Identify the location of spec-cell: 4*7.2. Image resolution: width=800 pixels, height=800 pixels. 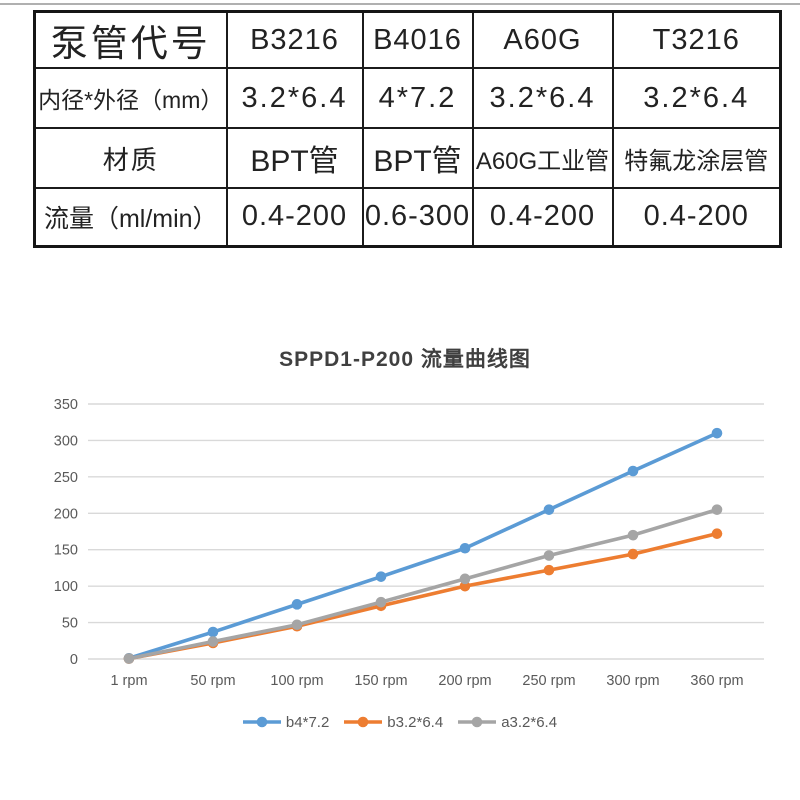
(417, 98).